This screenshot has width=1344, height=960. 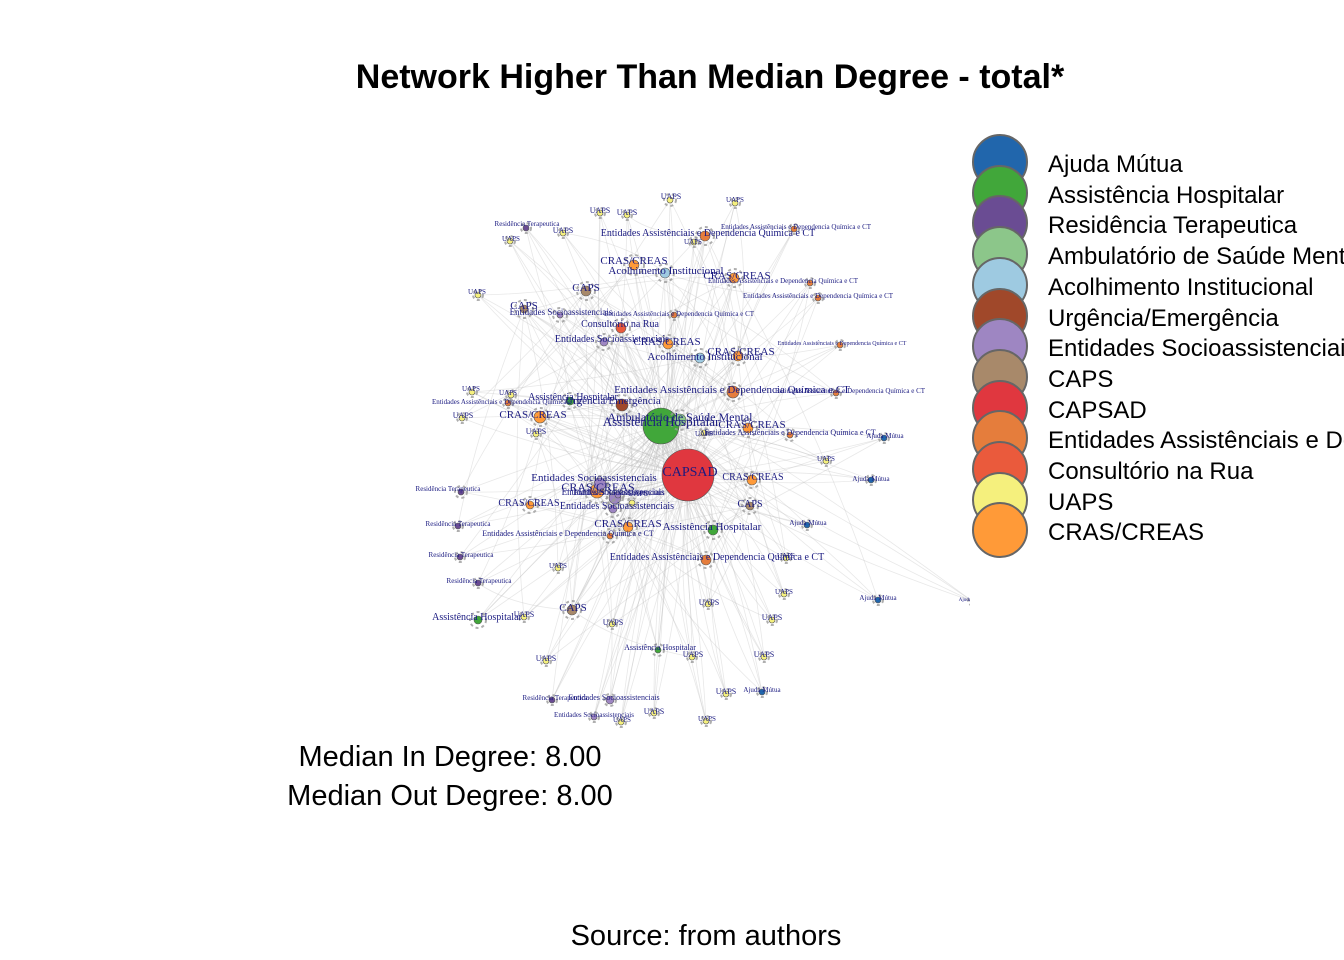 What do you see at coordinates (1000, 530) in the screenshot?
I see `legend-swatch` at bounding box center [1000, 530].